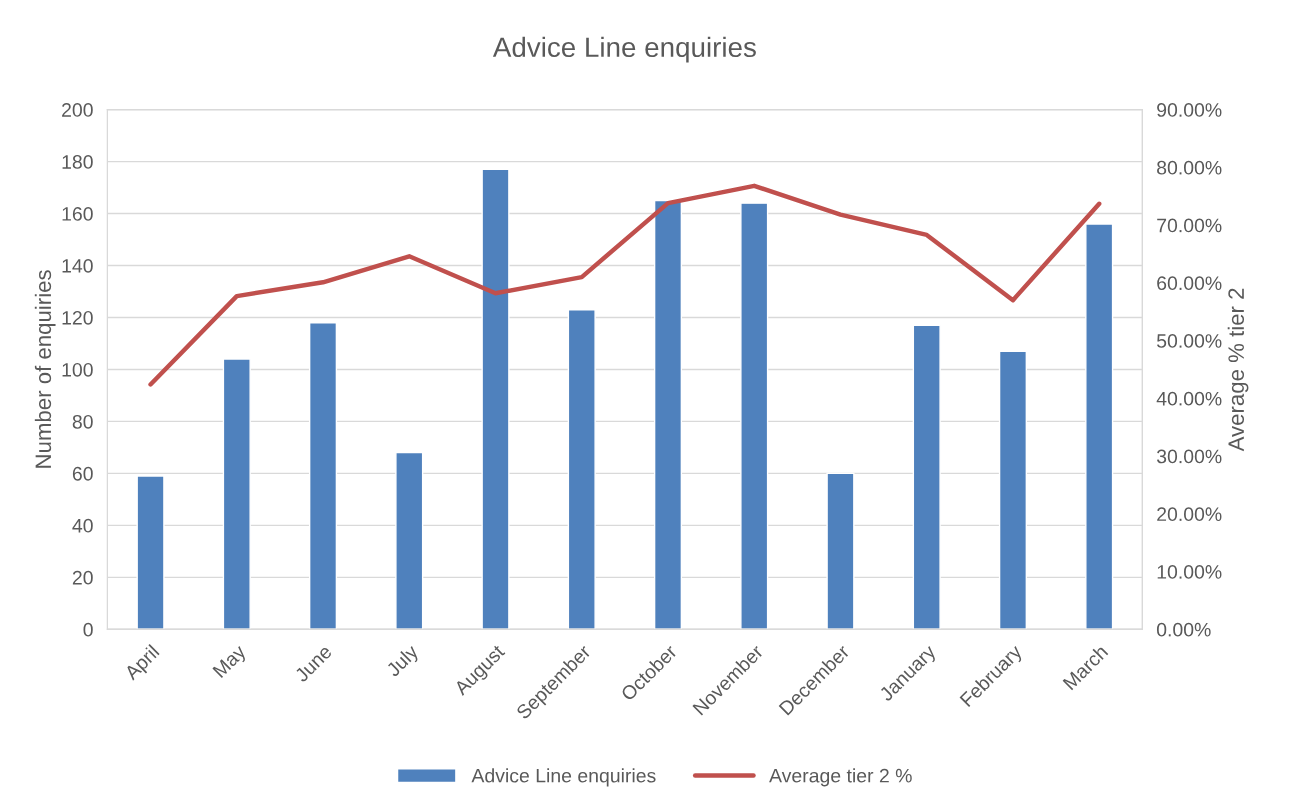 The width and height of the screenshot is (1310, 812). What do you see at coordinates (77, 214) in the screenshot?
I see `y-tick-label: 160` at bounding box center [77, 214].